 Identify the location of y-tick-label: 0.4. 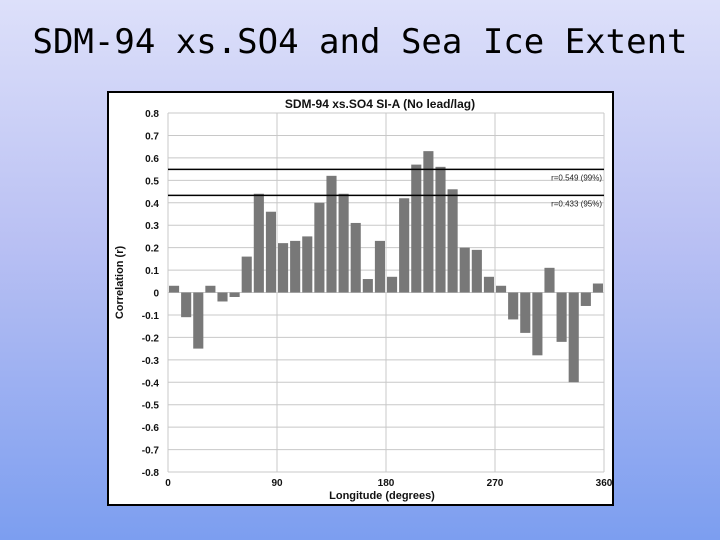
(152, 204).